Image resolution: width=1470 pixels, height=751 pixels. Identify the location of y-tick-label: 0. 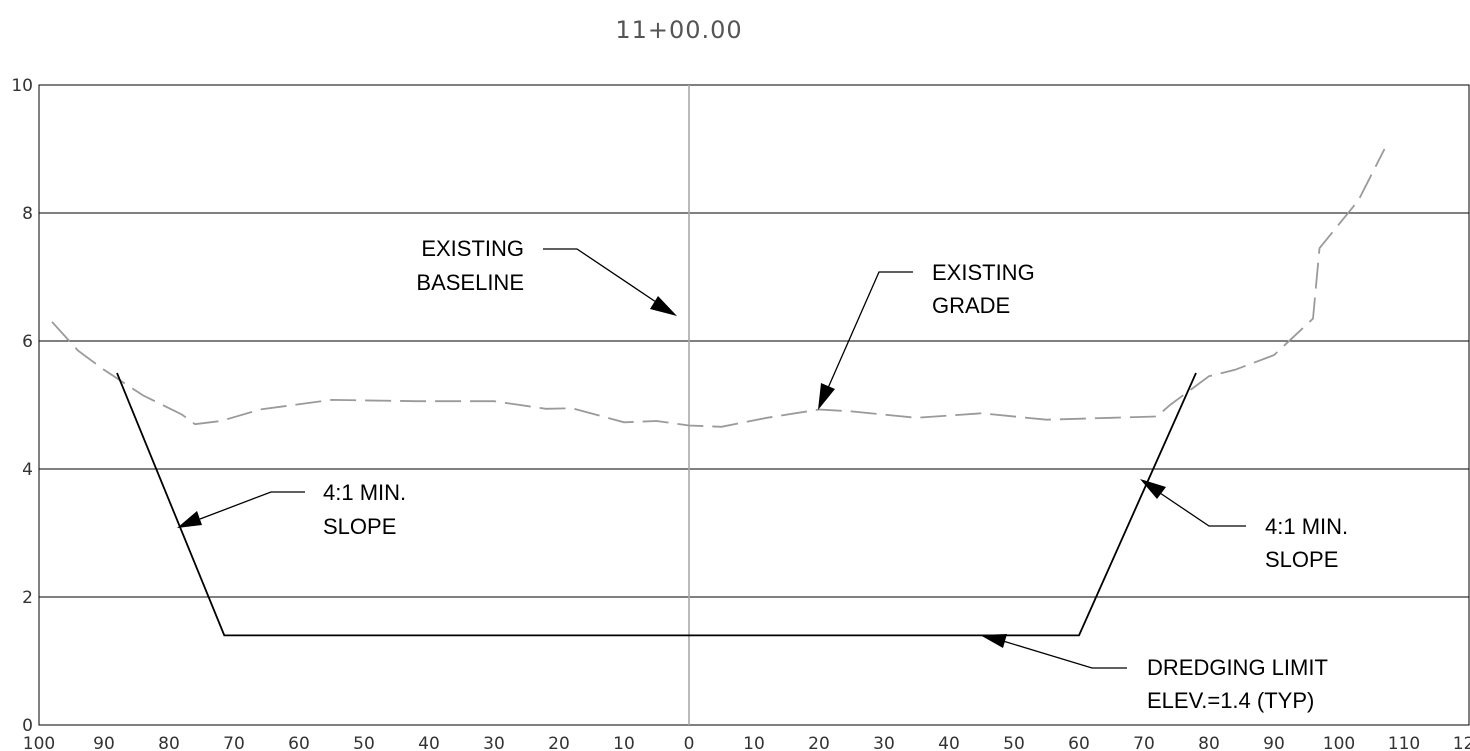
(27, 726).